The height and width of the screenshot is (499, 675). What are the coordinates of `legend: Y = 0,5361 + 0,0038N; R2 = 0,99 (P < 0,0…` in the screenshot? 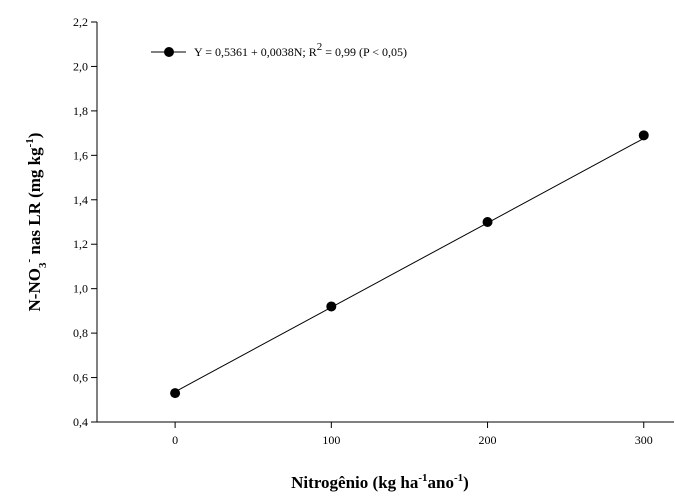 It's located at (279, 50).